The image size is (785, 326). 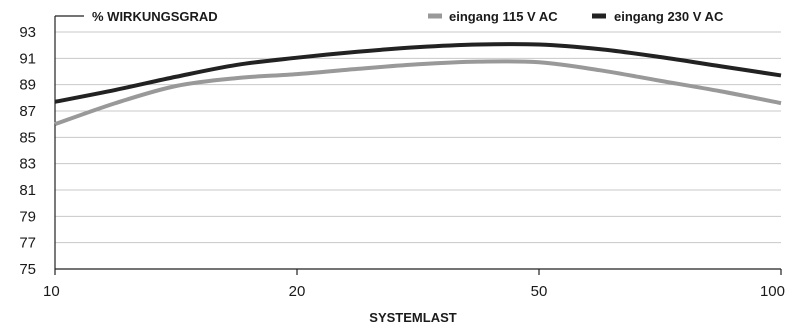 What do you see at coordinates (51, 291) in the screenshot?
I see `x-tick-label-10: 10` at bounding box center [51, 291].